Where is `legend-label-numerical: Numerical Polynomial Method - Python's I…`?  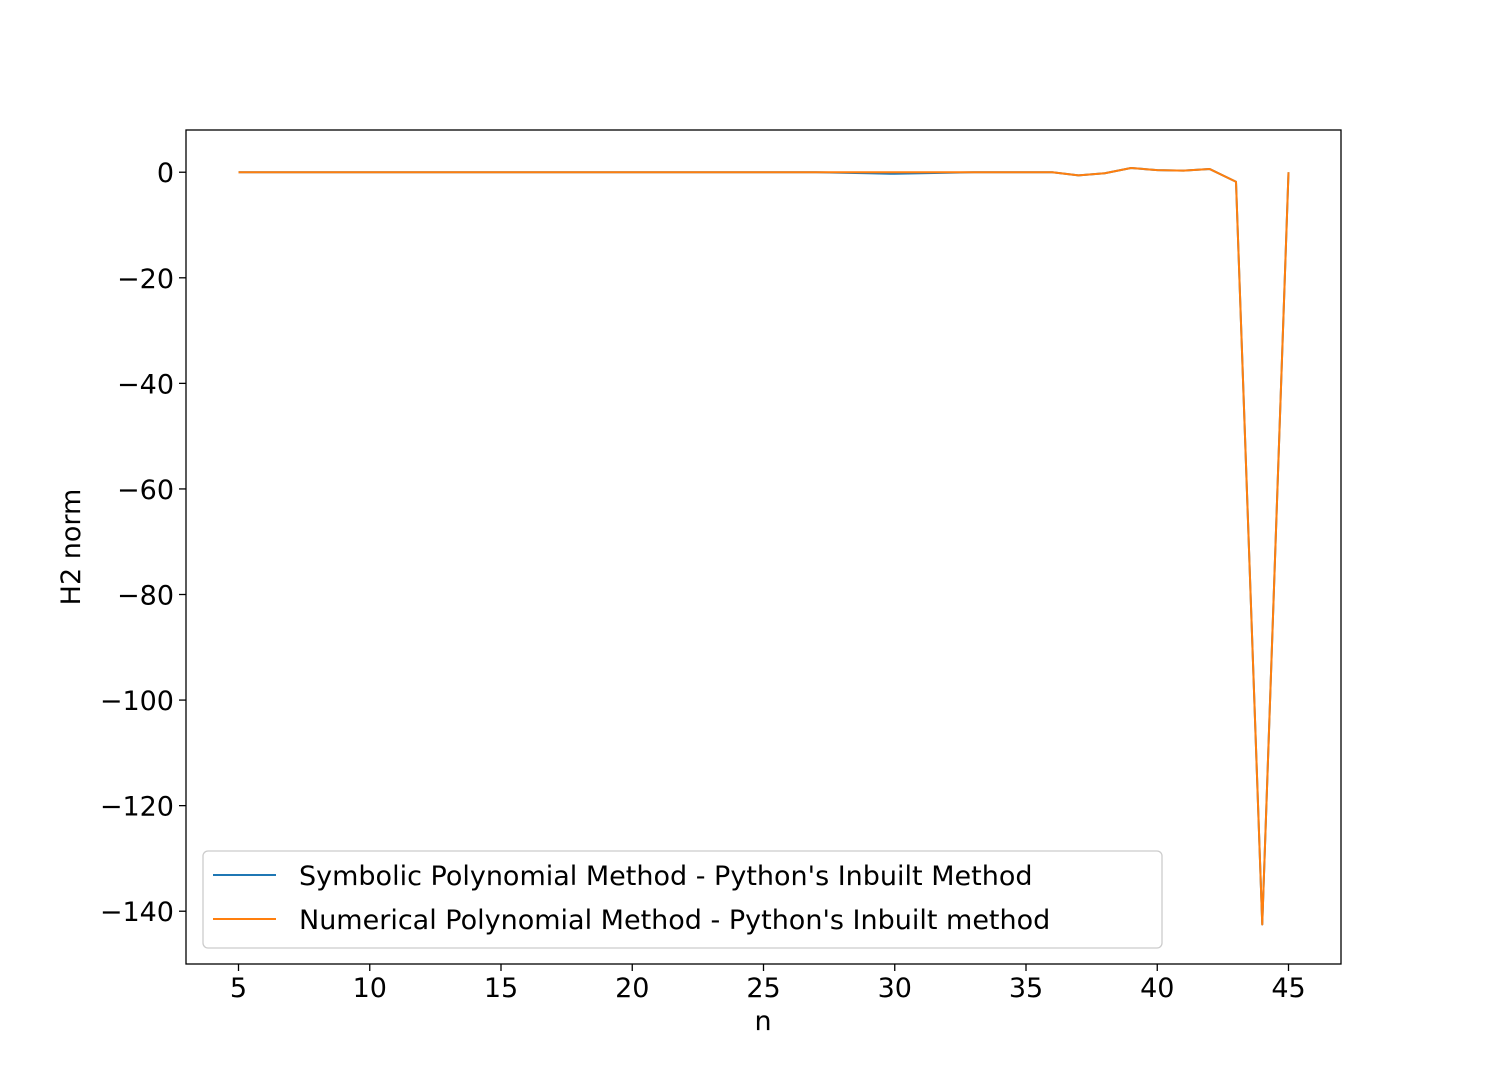
legend-label-numerical: Numerical Polynomial Method - Python's I… is located at coordinates (674, 920).